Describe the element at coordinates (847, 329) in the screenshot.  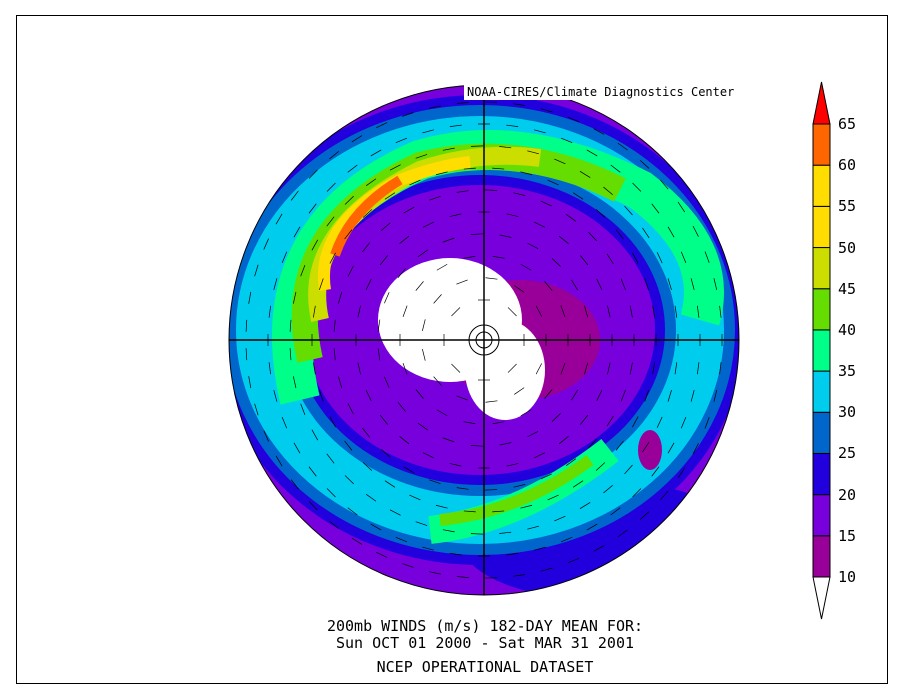
I see `colorbar-label: 40` at that location.